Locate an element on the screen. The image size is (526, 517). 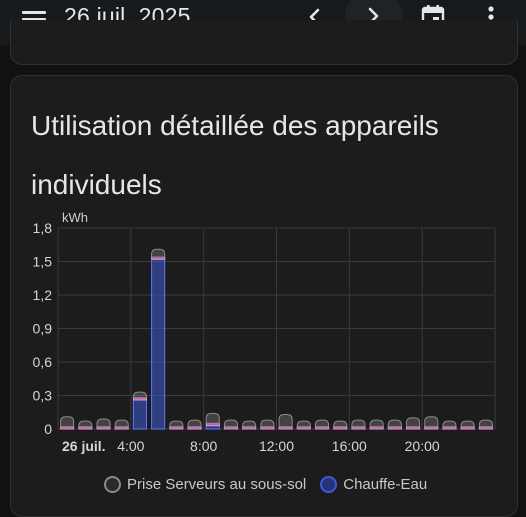
legend-swatch-grey is located at coordinates (112, 484).